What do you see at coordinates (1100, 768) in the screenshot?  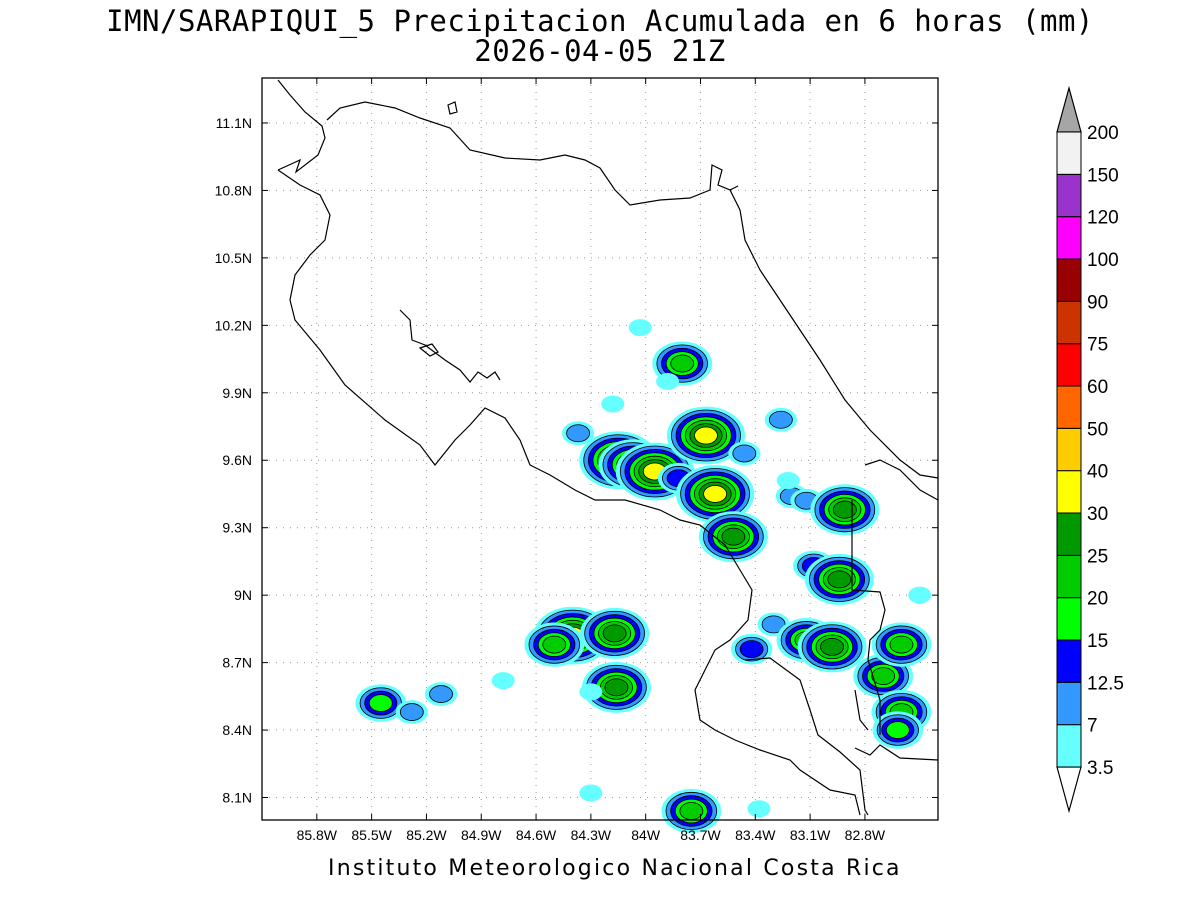 I see `colorbar-label: 3.5` at bounding box center [1100, 768].